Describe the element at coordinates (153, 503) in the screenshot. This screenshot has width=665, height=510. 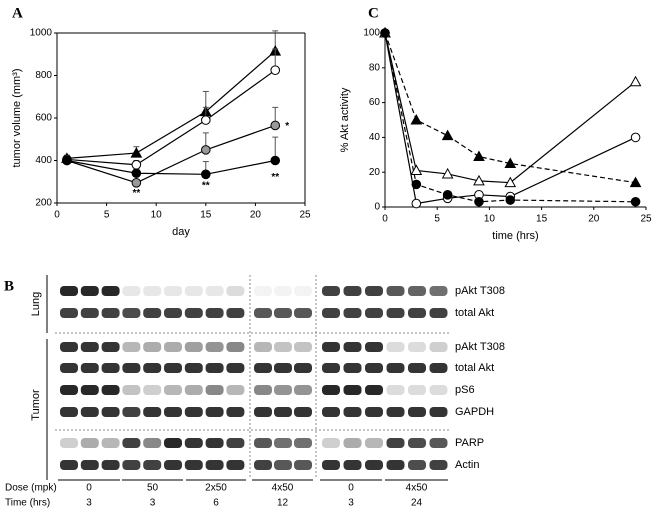
I see `footer-value: 3` at that location.